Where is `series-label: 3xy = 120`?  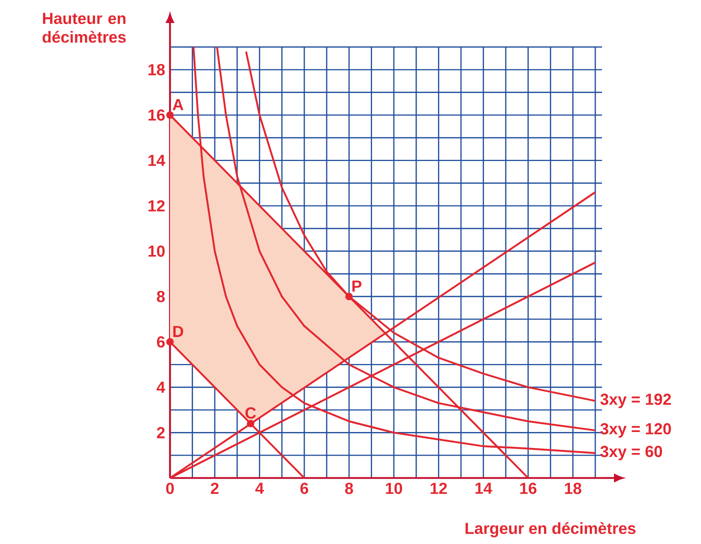
series-label: 3xy = 120 is located at coordinates (635, 430).